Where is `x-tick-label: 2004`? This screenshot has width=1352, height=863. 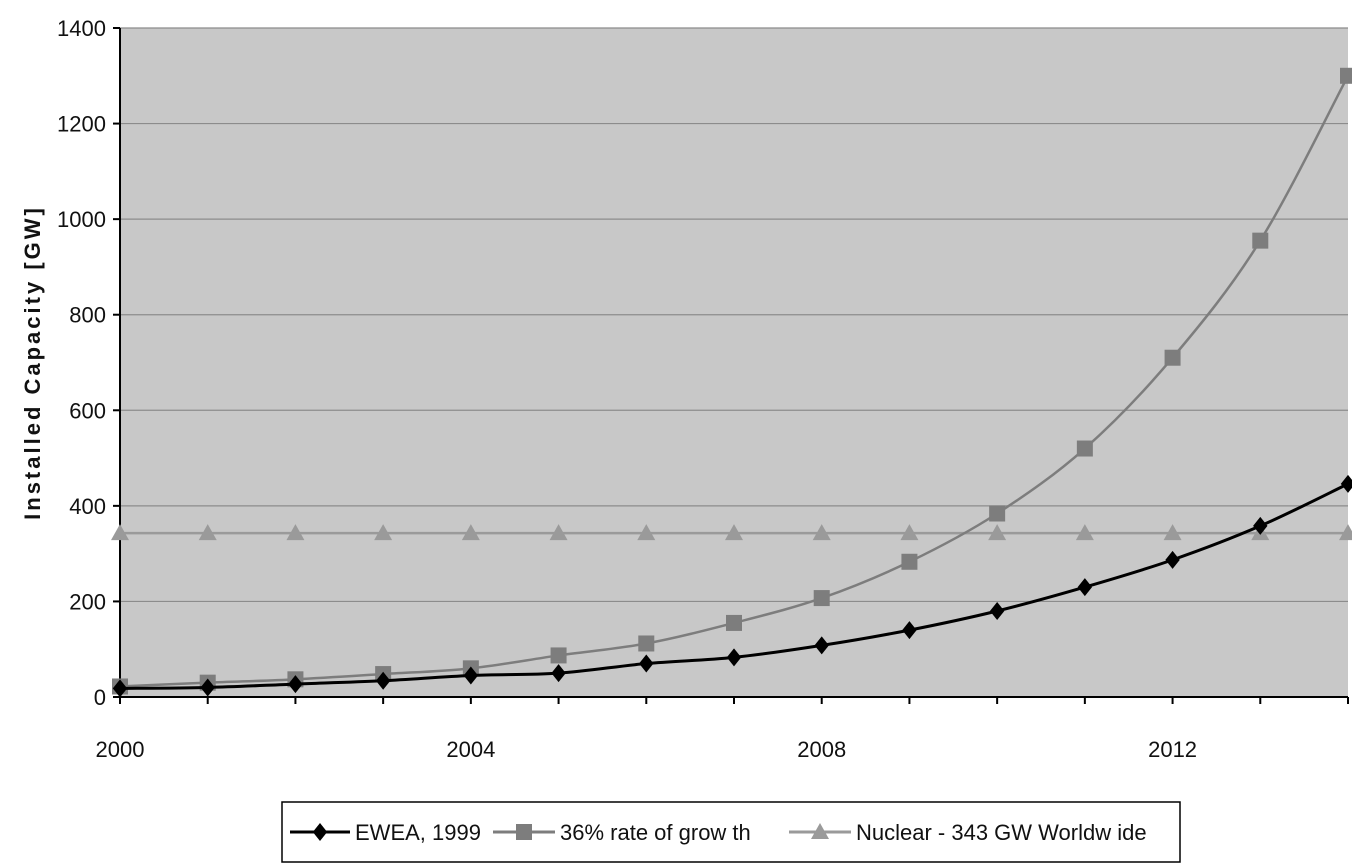 x-tick-label: 2004 is located at coordinates (470, 749).